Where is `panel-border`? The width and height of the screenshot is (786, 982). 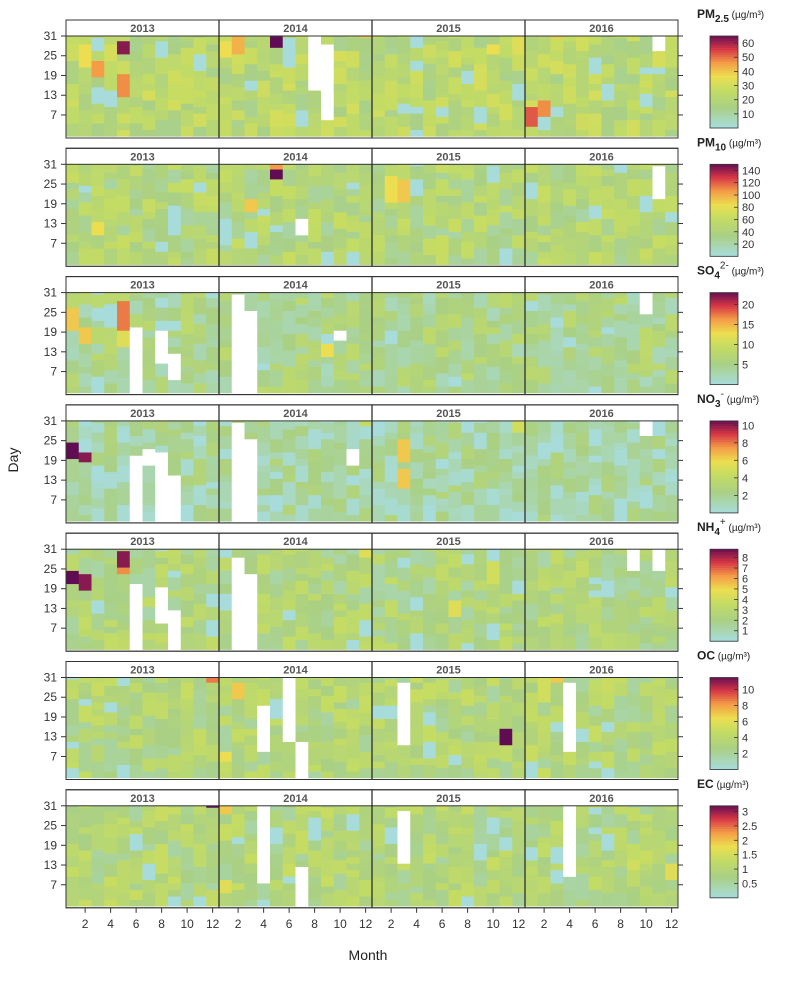
panel-border is located at coordinates (372, 207).